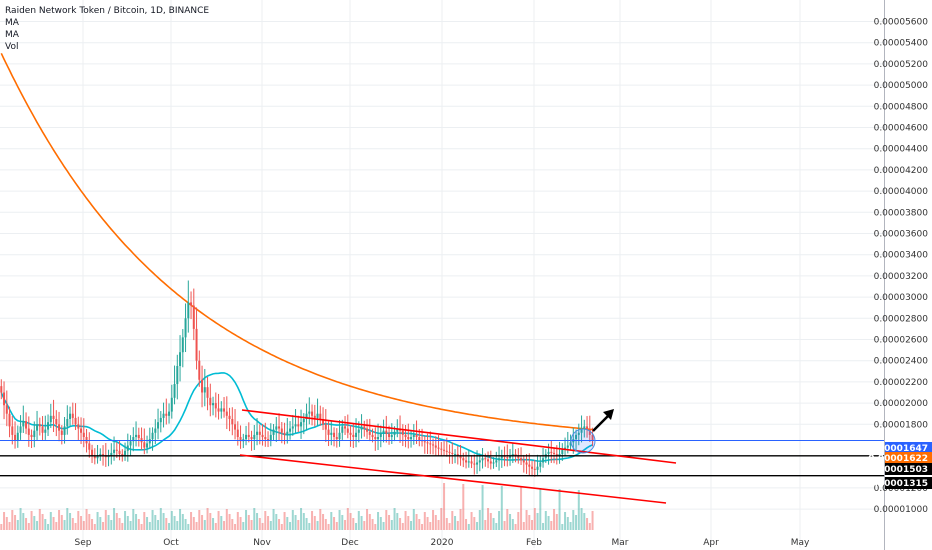  Describe the element at coordinates (901, 65) in the screenshot. I see `price-tick-label: 0.00005200` at that location.